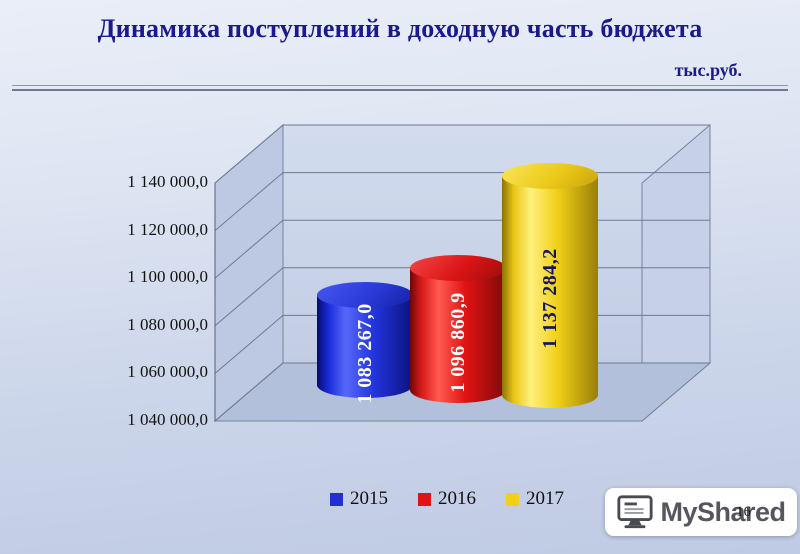  I want to click on legend-item-2017: 2017, so click(535, 499).